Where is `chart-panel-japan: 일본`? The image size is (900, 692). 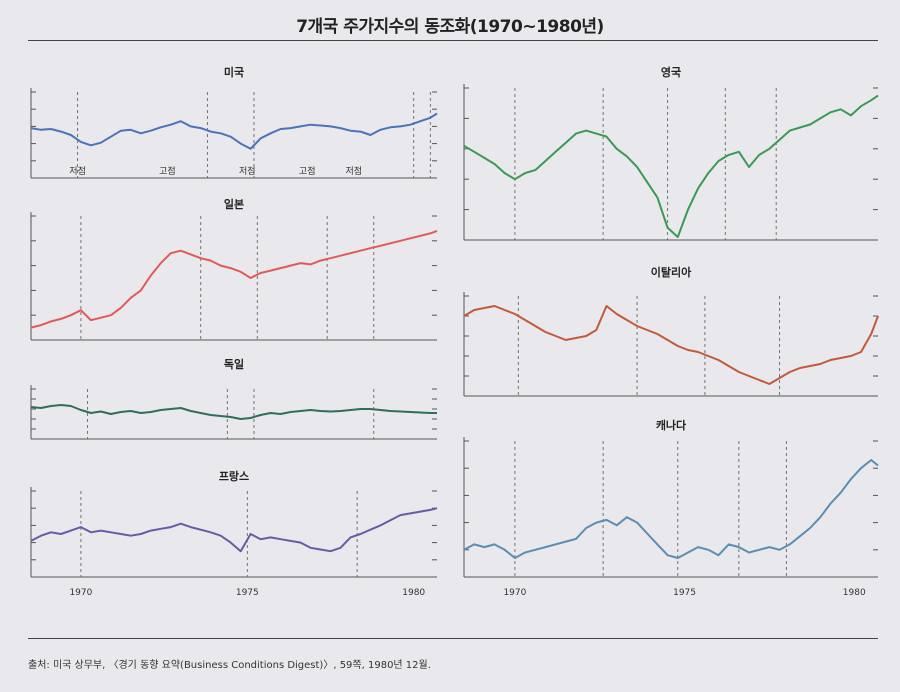
chart-panel-japan: 일본 is located at coordinates (234, 269).